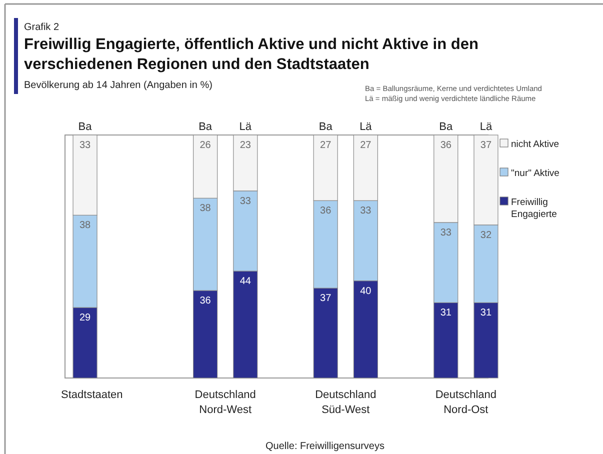 This screenshot has width=603, height=454. Describe the element at coordinates (325, 446) in the screenshot. I see `source-note: Quelle: Freiwilligensurveys` at that location.